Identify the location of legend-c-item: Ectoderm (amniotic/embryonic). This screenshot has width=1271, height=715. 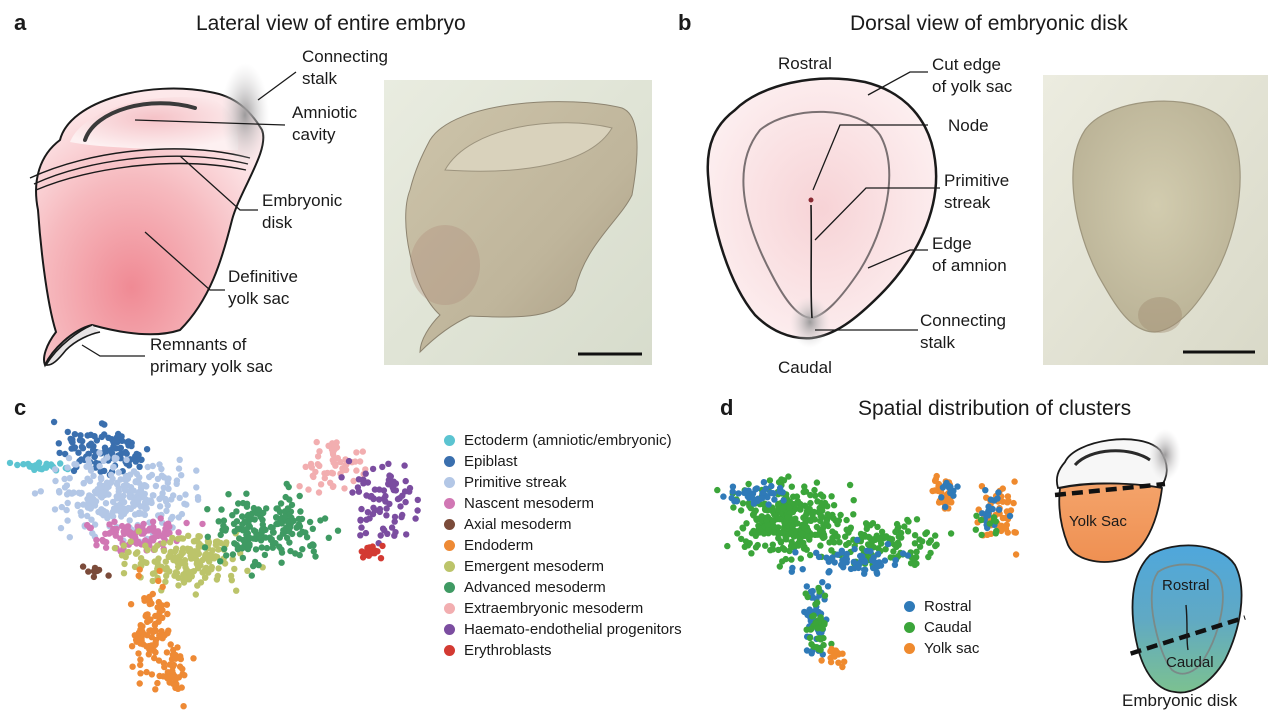
(563, 440).